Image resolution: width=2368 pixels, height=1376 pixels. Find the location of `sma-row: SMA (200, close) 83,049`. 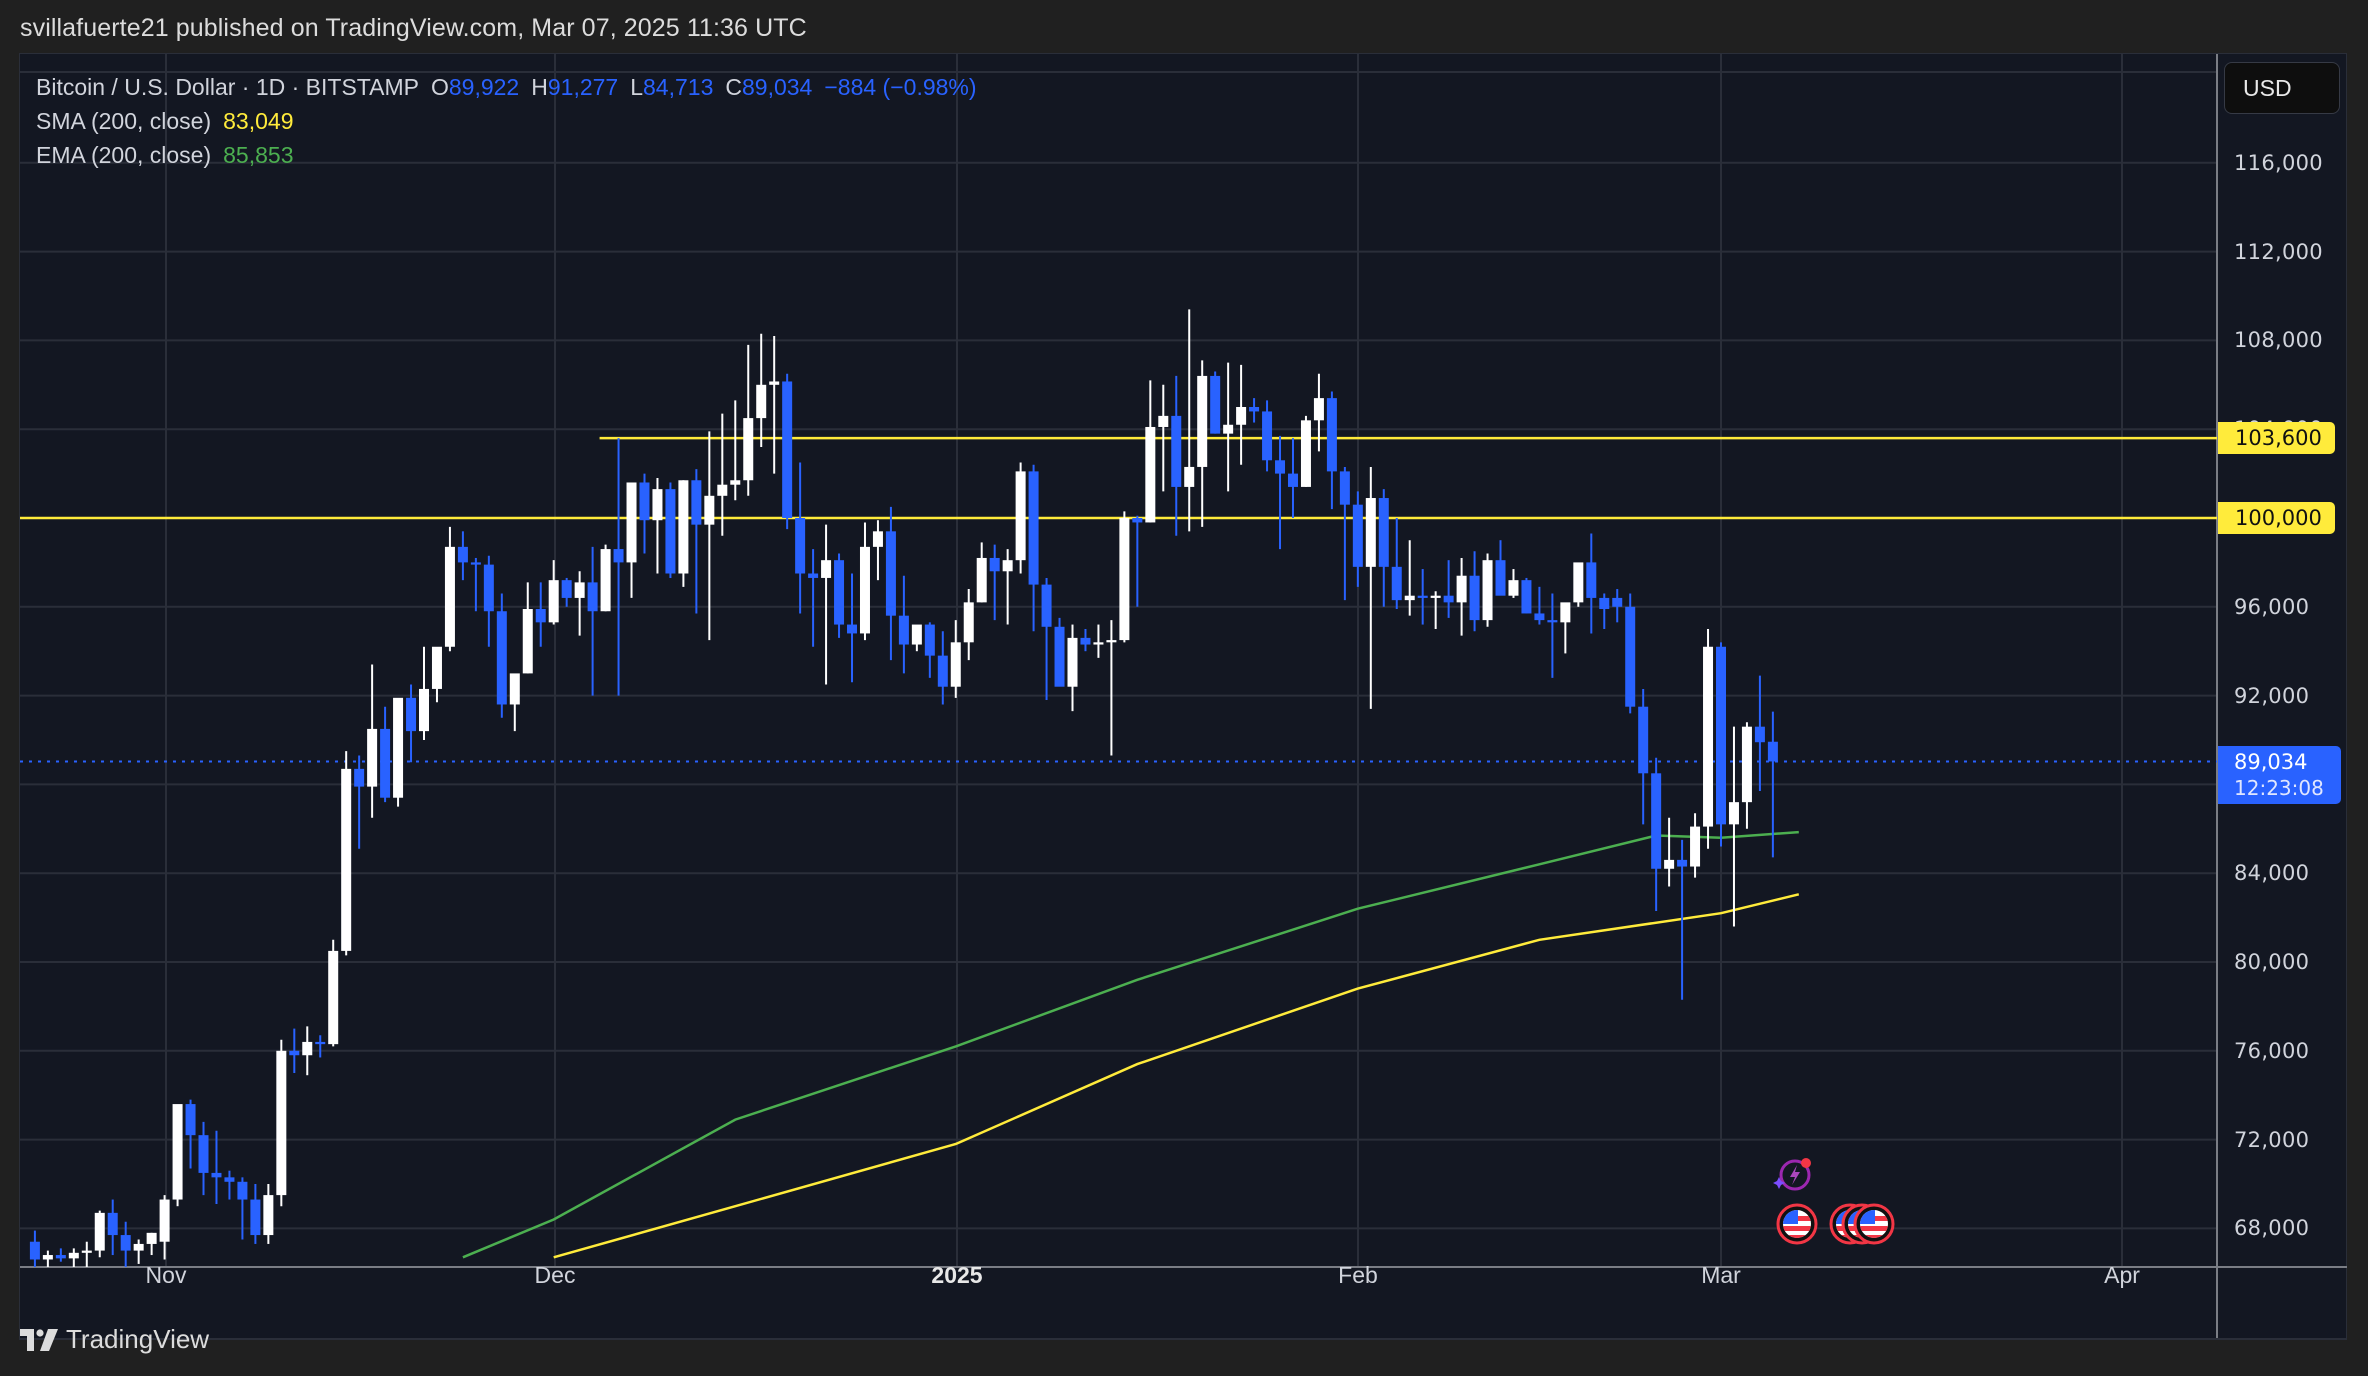

sma-row: SMA (200, close) 83,049 is located at coordinates (506, 121).